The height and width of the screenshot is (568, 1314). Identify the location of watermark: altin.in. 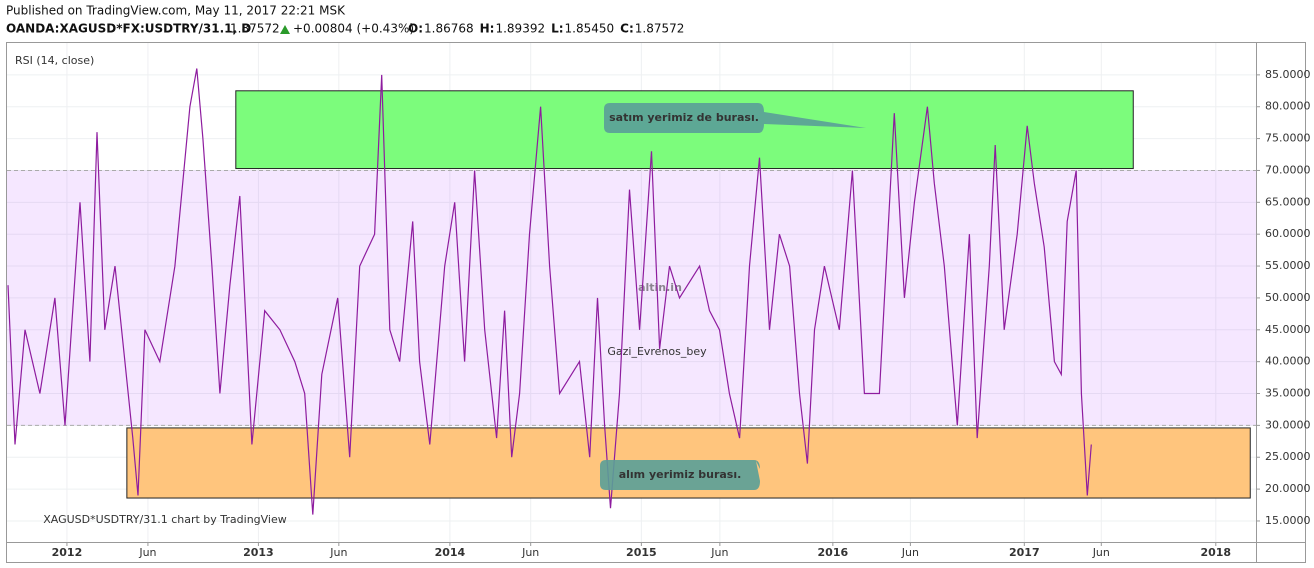
(660, 287).